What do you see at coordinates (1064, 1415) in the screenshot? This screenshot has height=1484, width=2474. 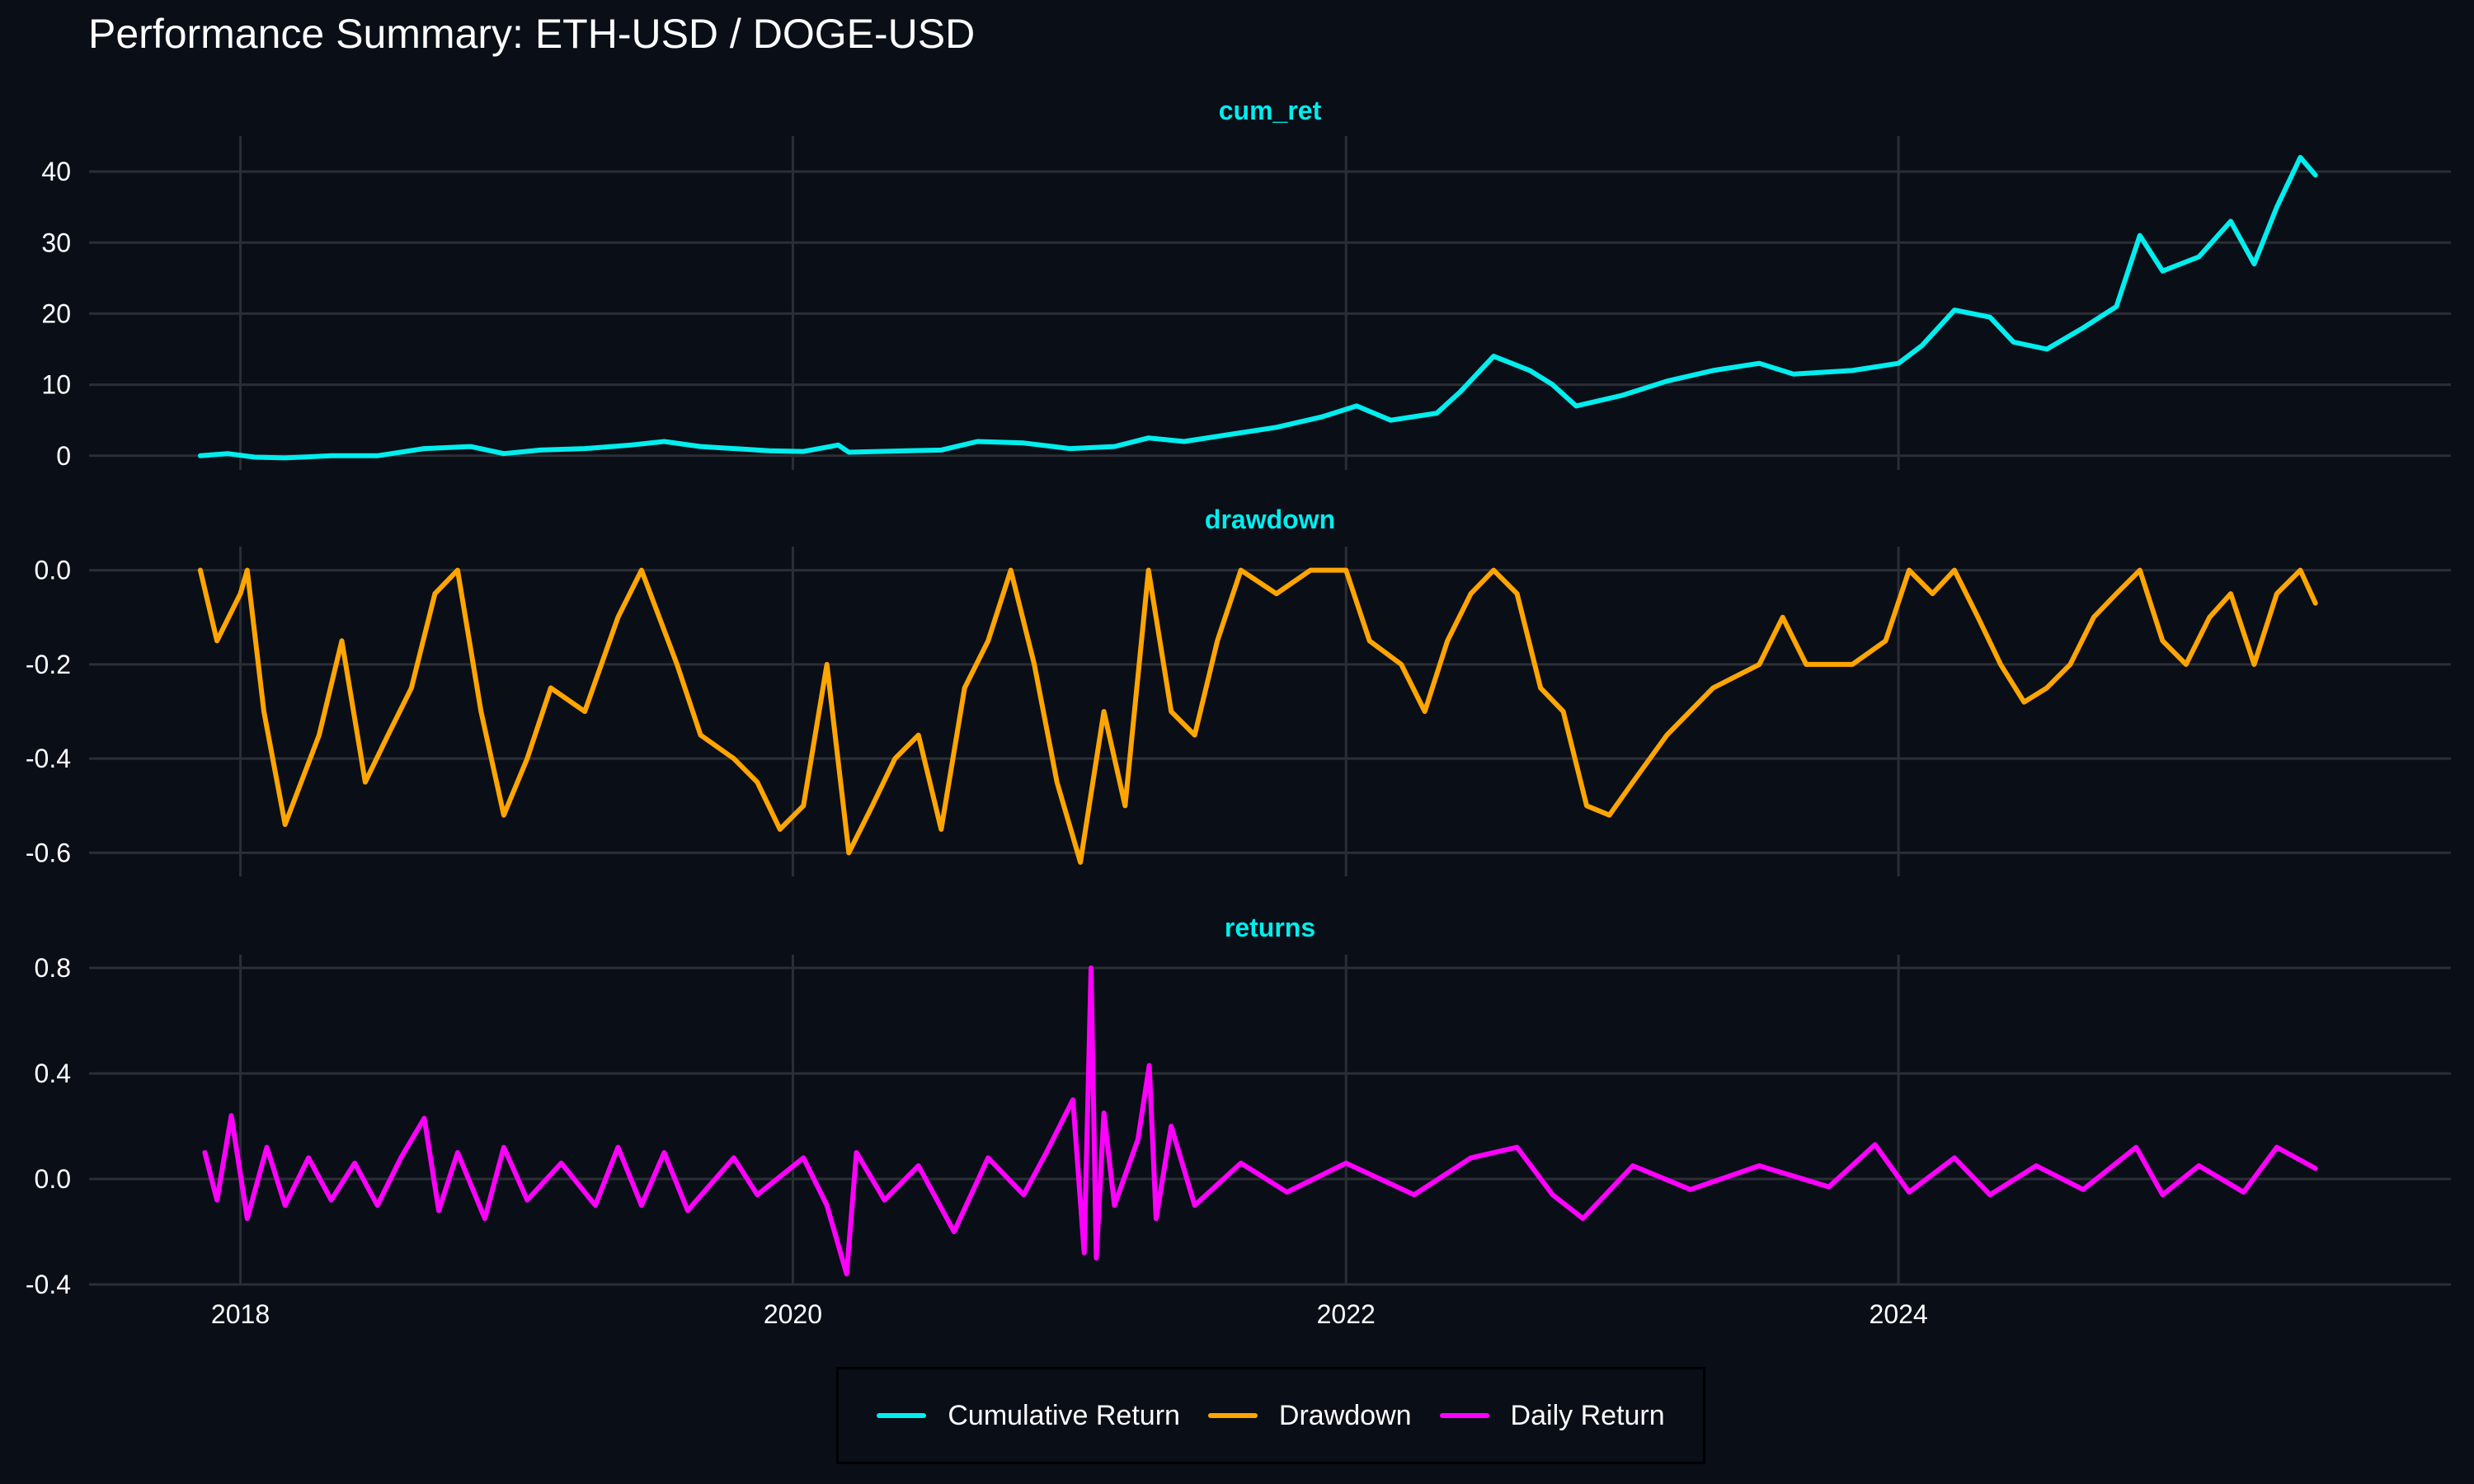 I see `legend-label-cumulative-return: Cumulative Return` at bounding box center [1064, 1415].